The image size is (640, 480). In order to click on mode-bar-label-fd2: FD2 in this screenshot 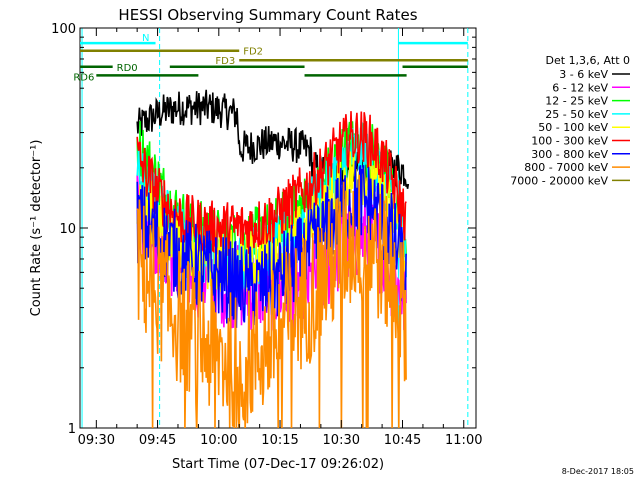, I will do `click(253, 52)`.